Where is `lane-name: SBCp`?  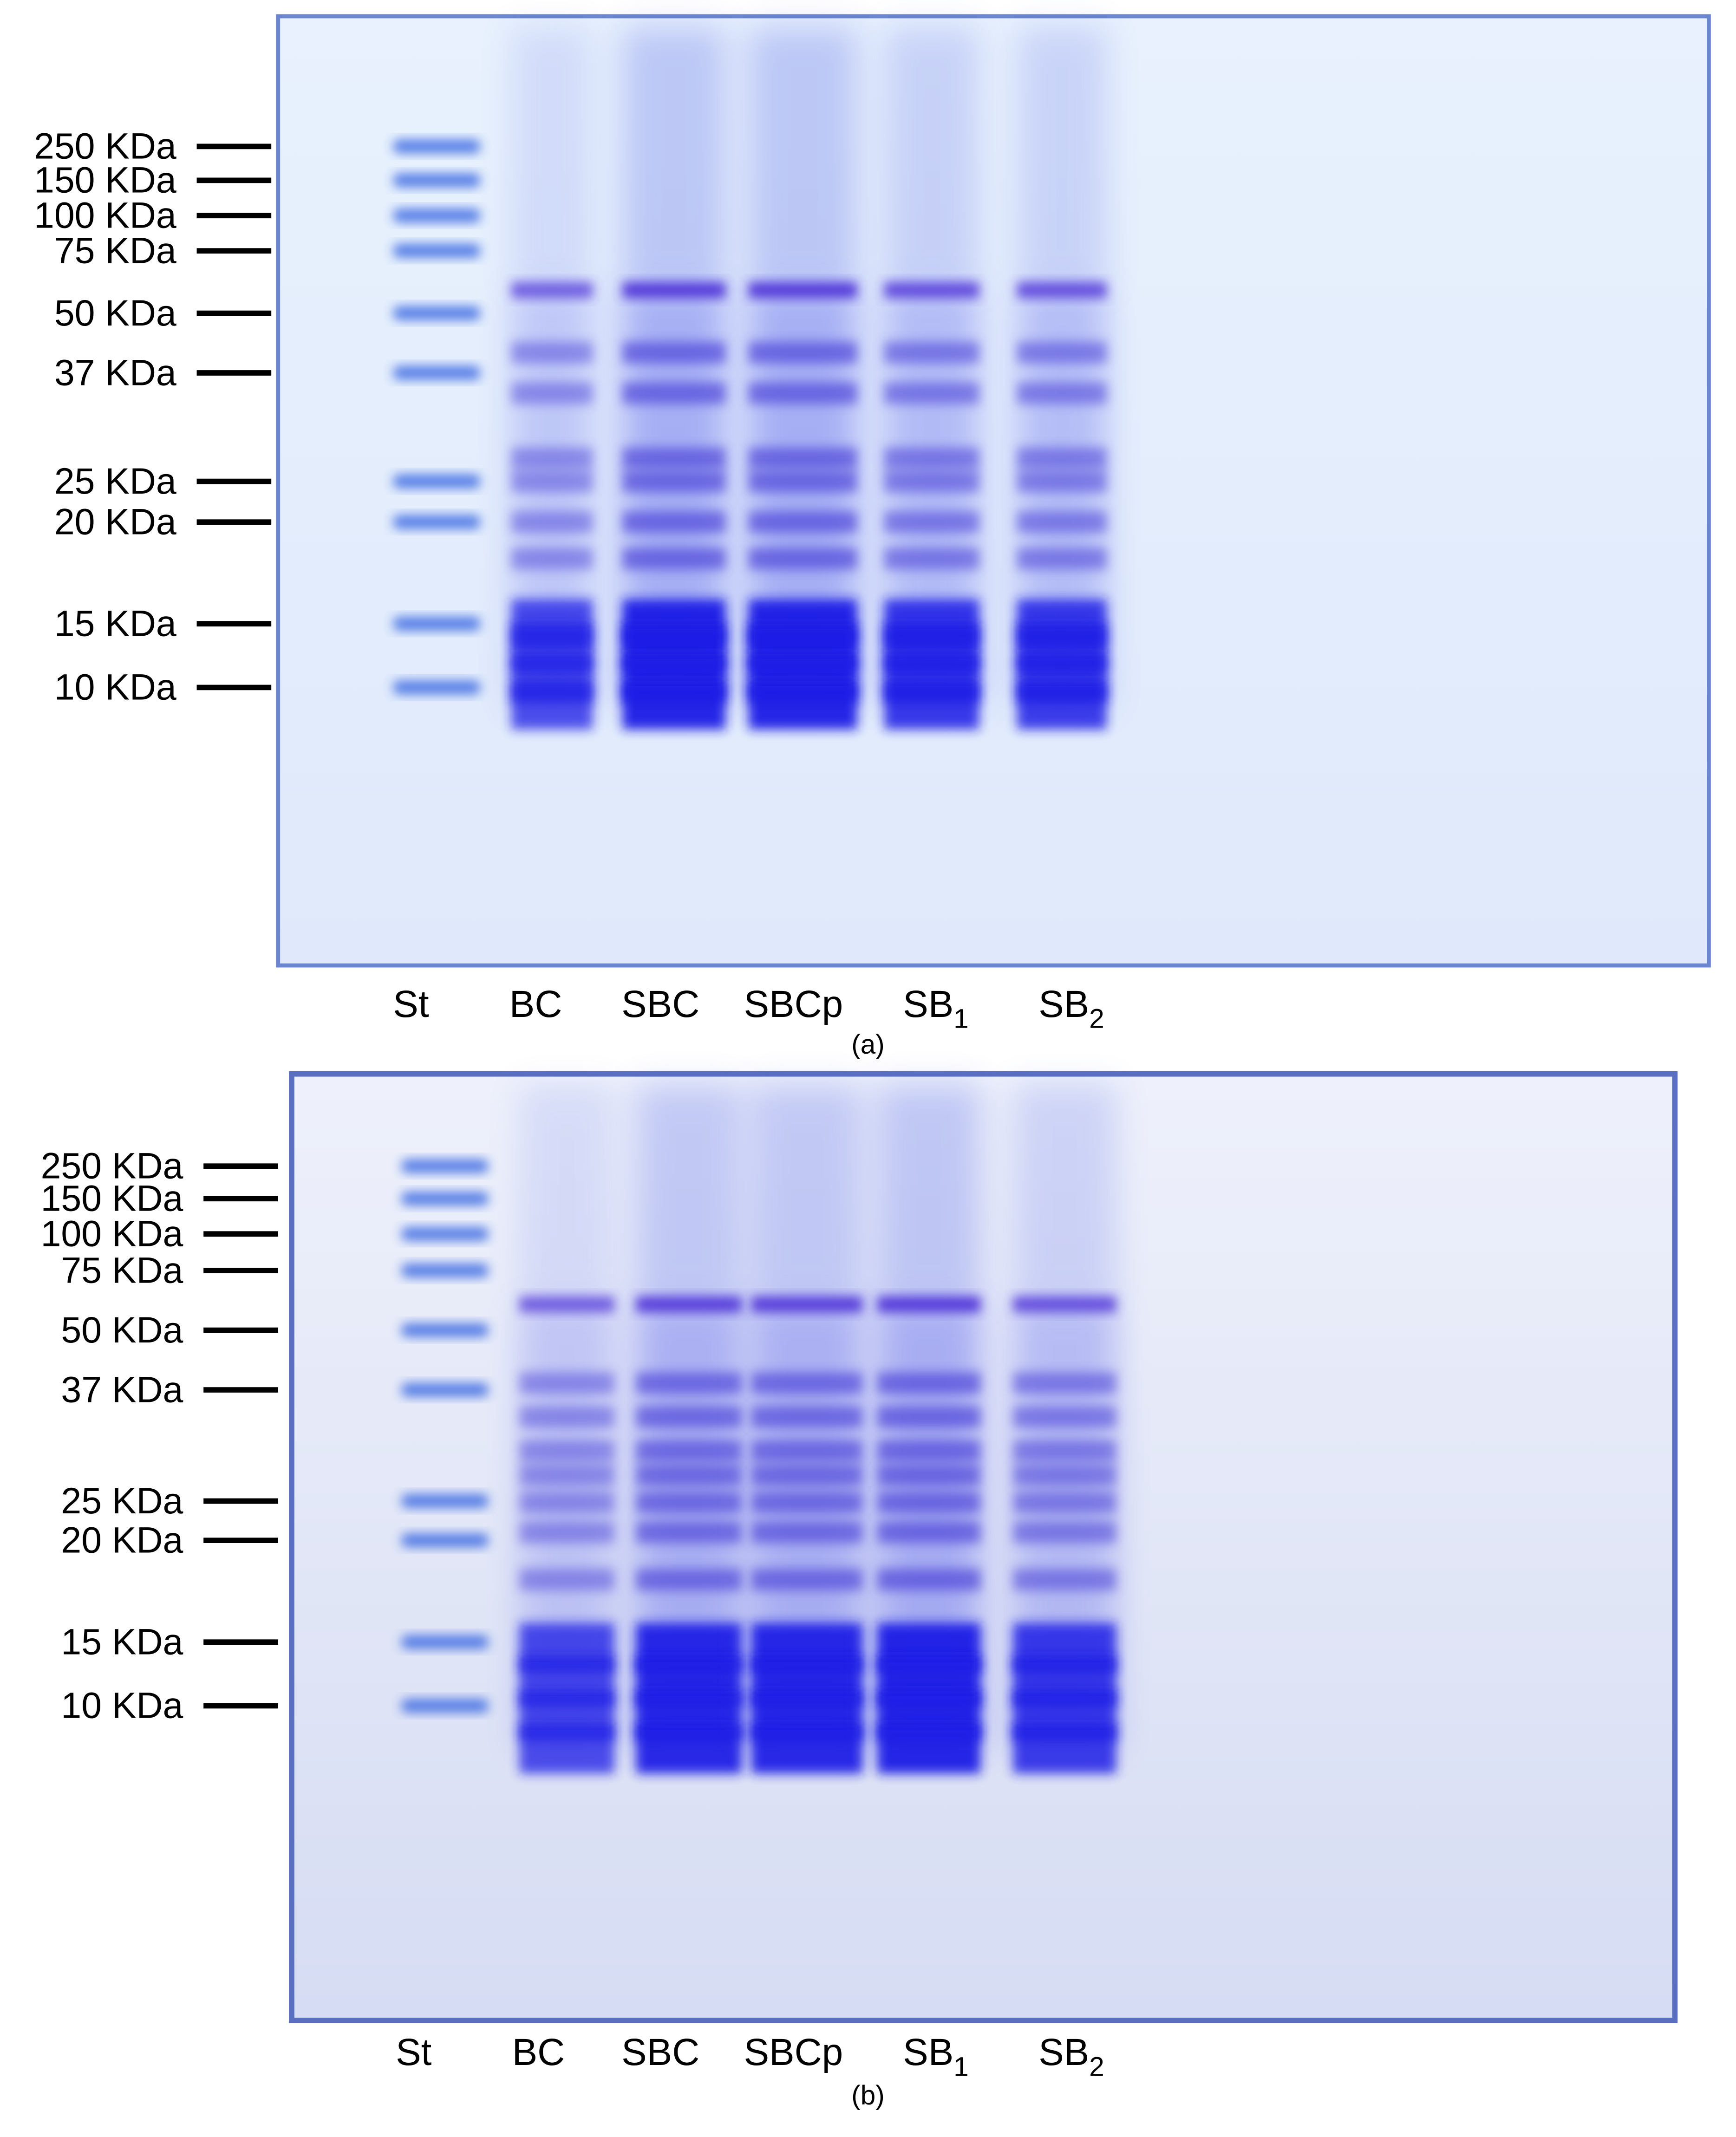
lane-name: SBCp is located at coordinates (794, 1004).